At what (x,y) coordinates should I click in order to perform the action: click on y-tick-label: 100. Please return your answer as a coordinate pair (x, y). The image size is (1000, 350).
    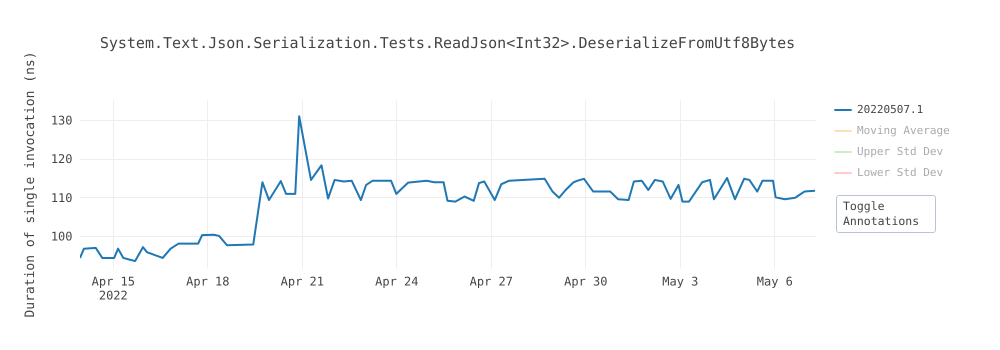
    Looking at the image, I should click on (61, 236).